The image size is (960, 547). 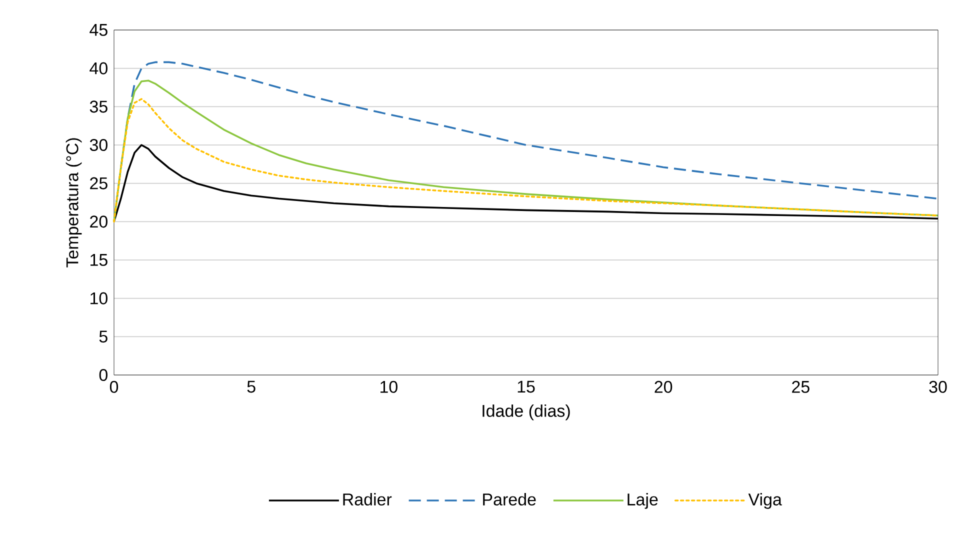 What do you see at coordinates (643, 501) in the screenshot?
I see `legend-label: Laje` at bounding box center [643, 501].